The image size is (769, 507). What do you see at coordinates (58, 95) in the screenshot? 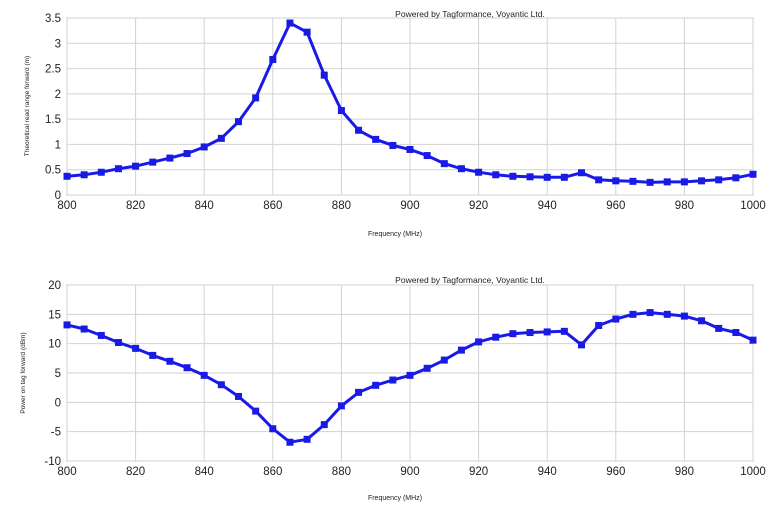
I see `y-tick-label: 2` at bounding box center [58, 95].